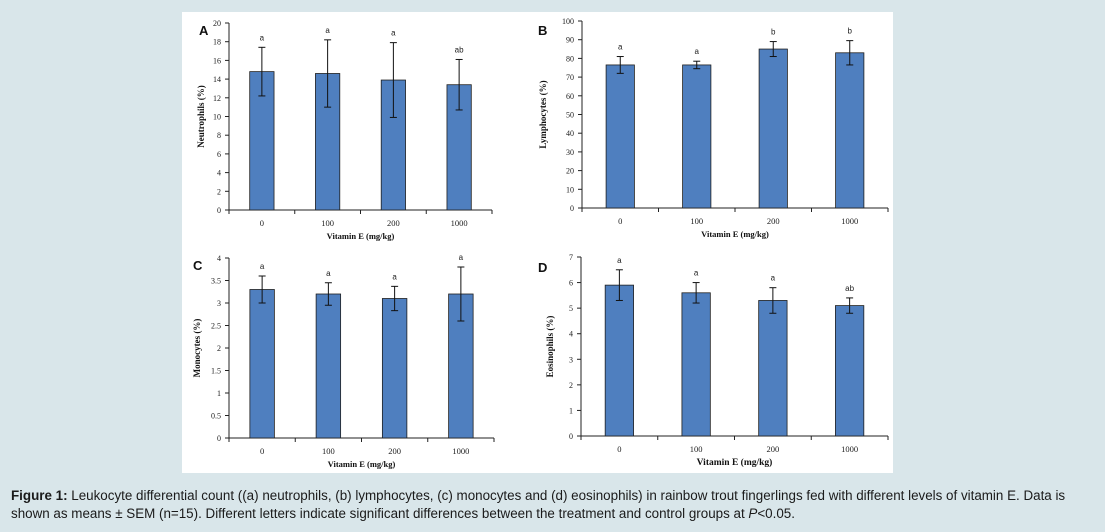 Image resolution: width=1105 pixels, height=532 pixels. I want to click on y-tick-label: 7, so click(571, 257).